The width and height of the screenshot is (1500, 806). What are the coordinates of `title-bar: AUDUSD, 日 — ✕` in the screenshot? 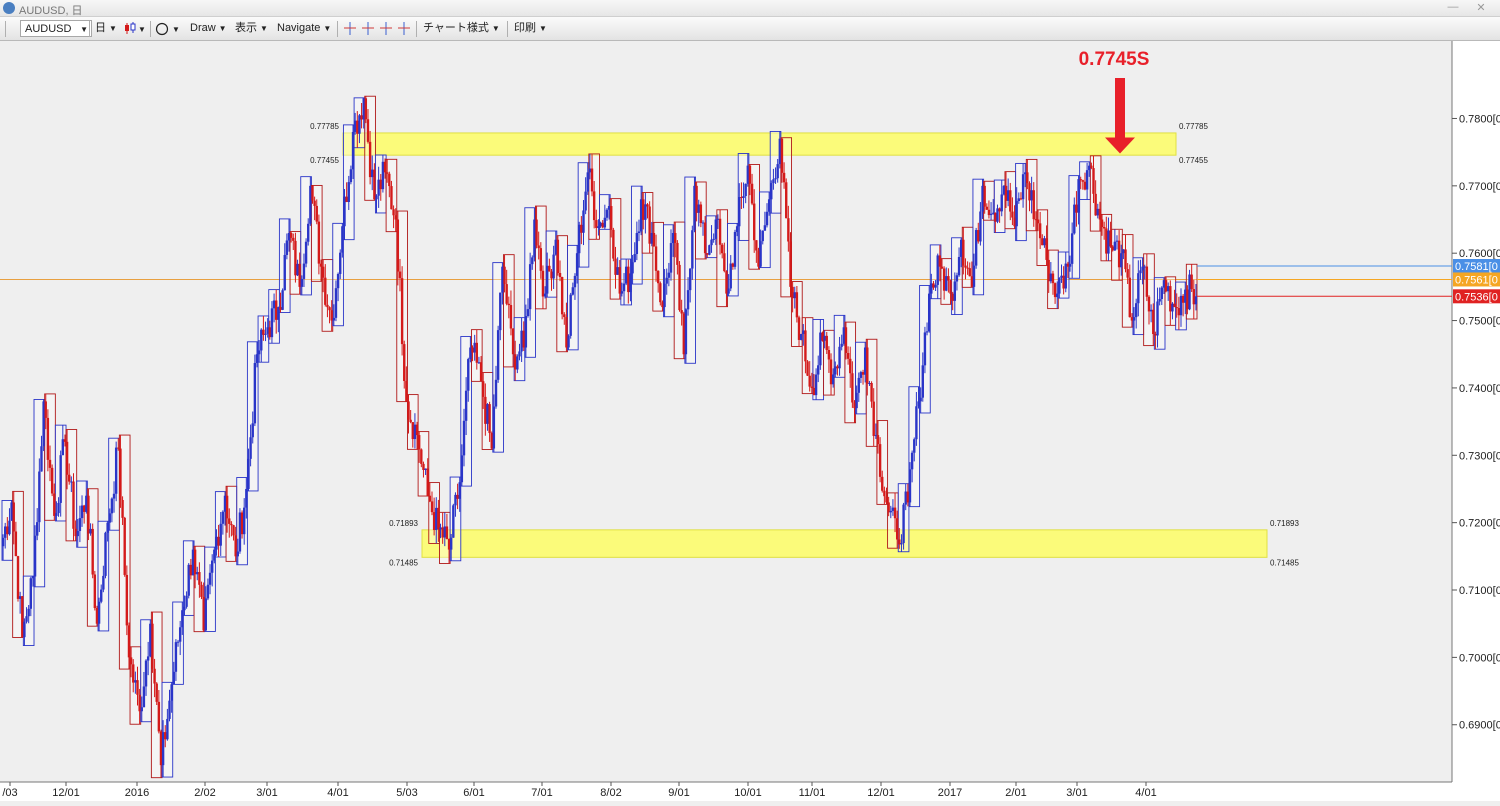 It's located at (750, 8).